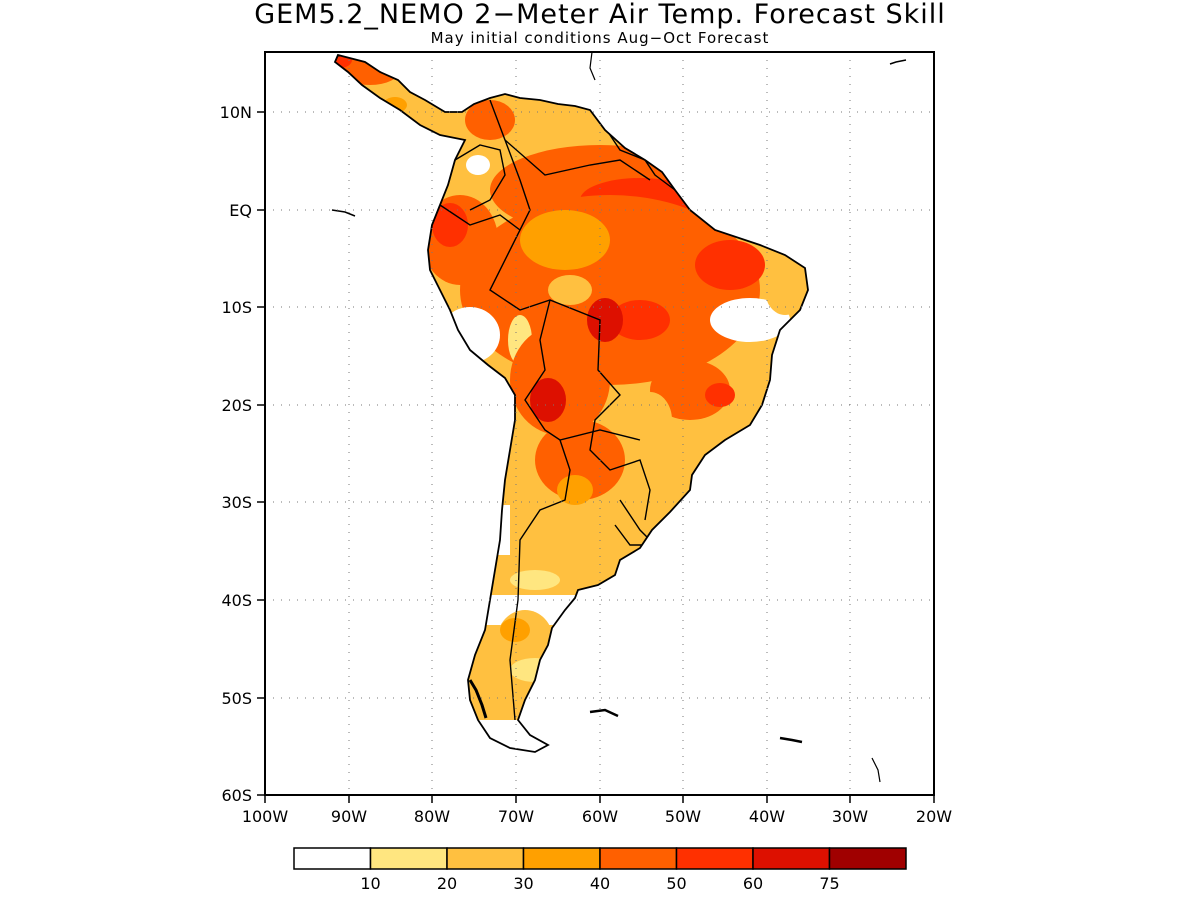 The height and width of the screenshot is (900, 1200). I want to click on lon-tick-label: 70W, so click(516, 816).